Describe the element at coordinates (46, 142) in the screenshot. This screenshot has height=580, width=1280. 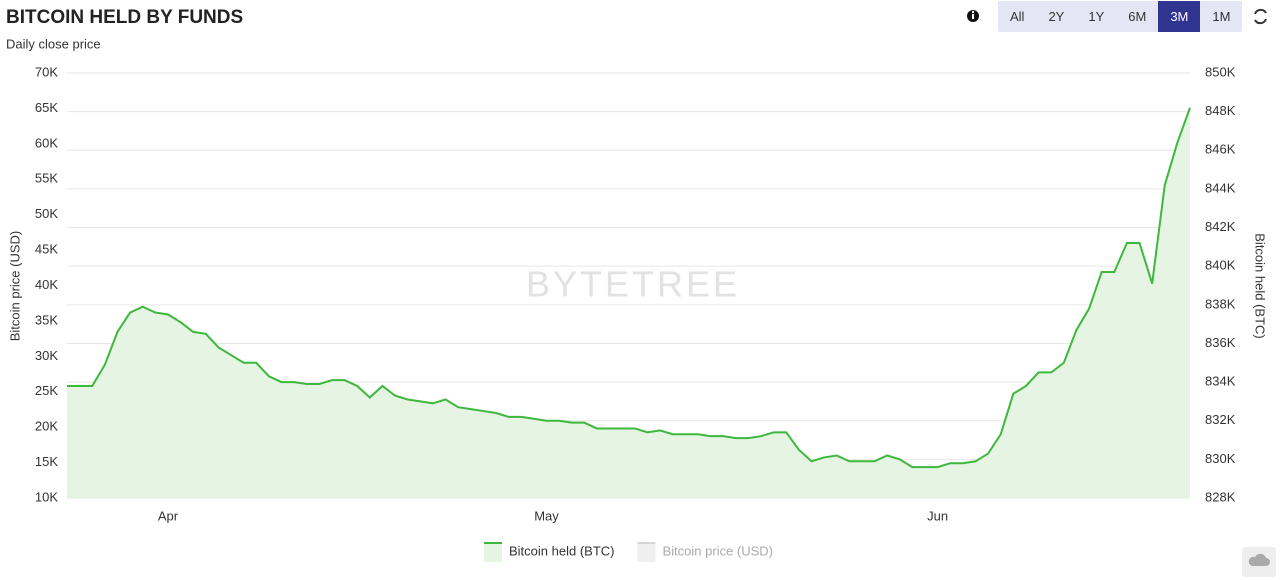
I see `y-tick-label: 60K` at that location.